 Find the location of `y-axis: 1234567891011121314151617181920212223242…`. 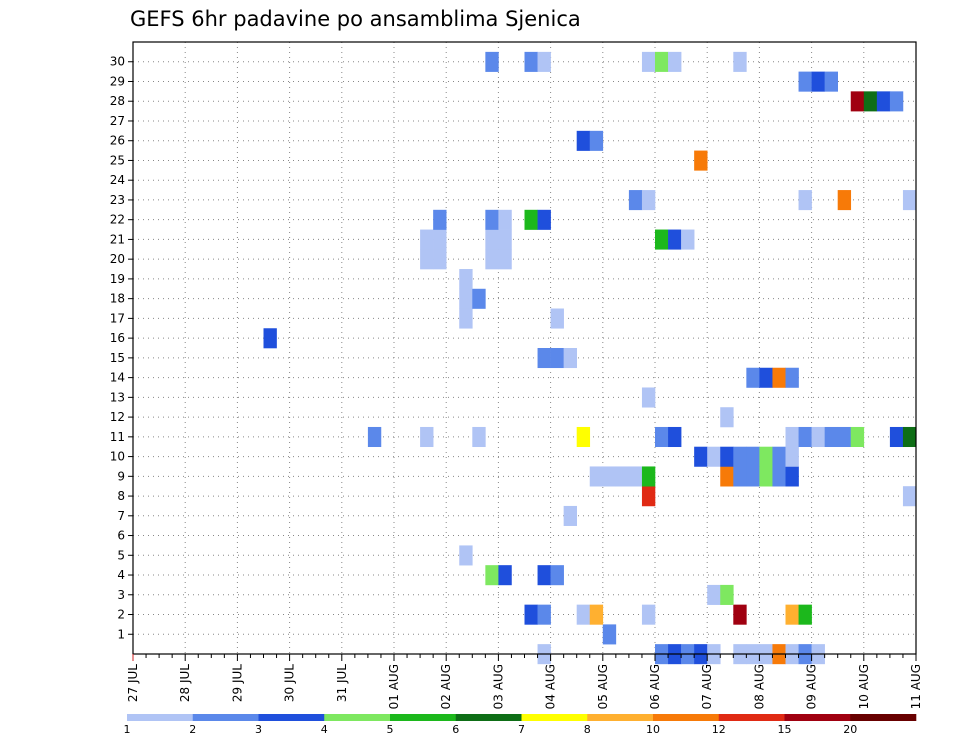

y-axis: 1234567891011121314151617181920212223242… is located at coordinates (121, 348).